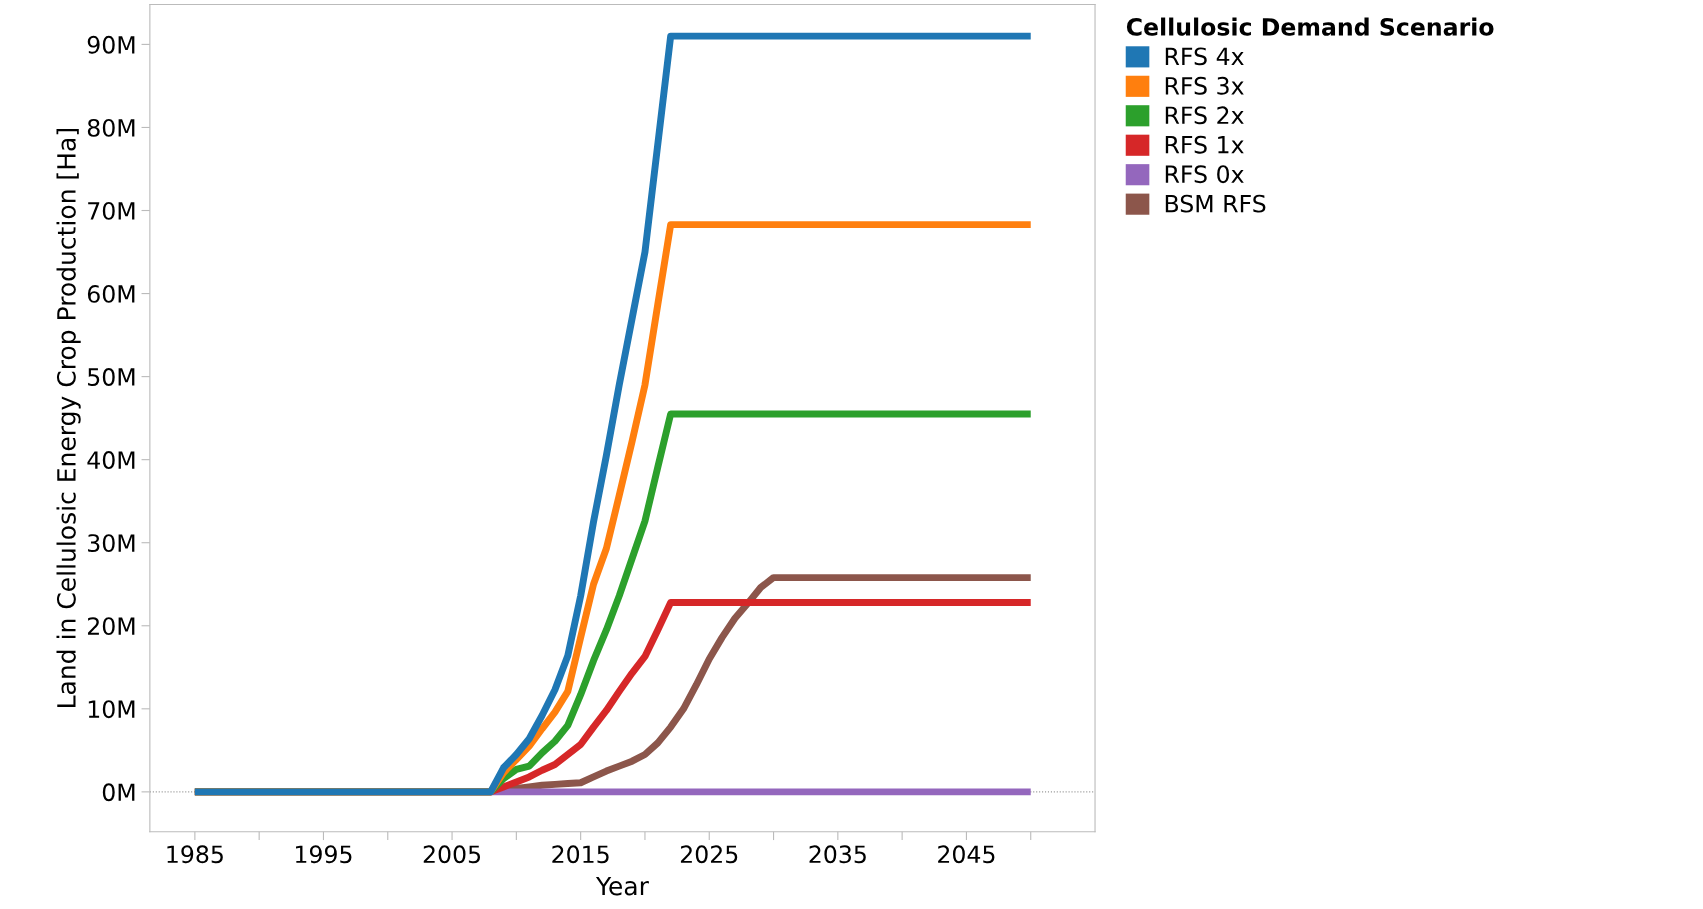  I want to click on x-axis-title: Year, so click(622, 886).